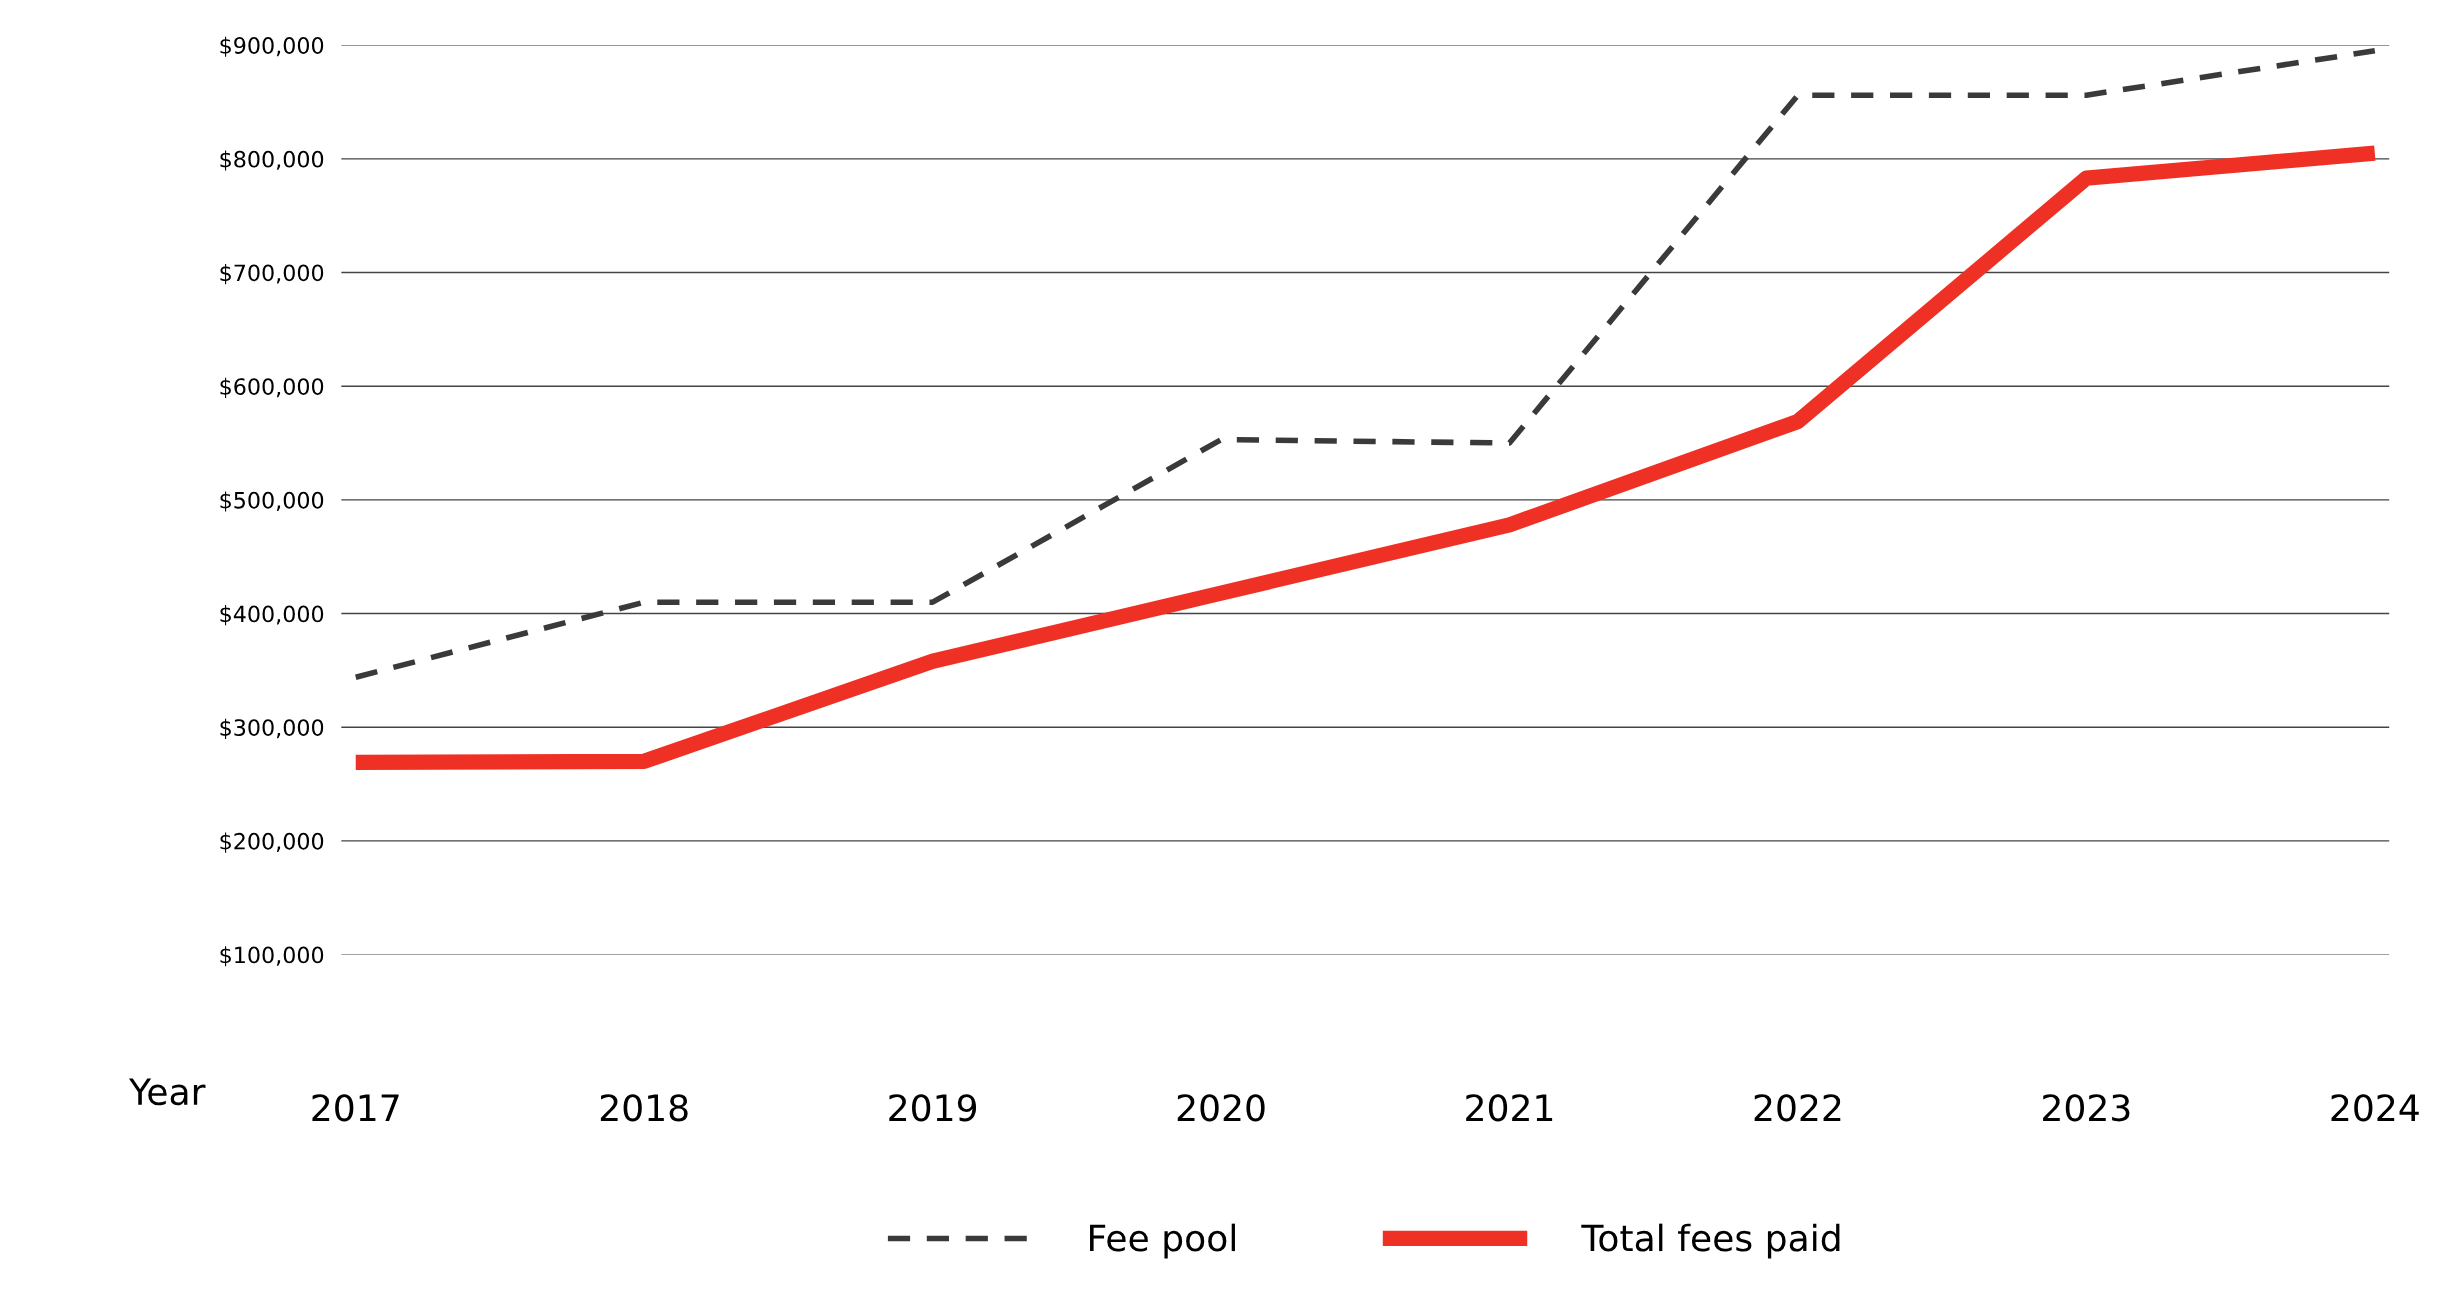 Image resolution: width=2438 pixels, height=1290 pixels. Describe the element at coordinates (1710, 1241) in the screenshot. I see `legend-label: Total fees paid` at that location.